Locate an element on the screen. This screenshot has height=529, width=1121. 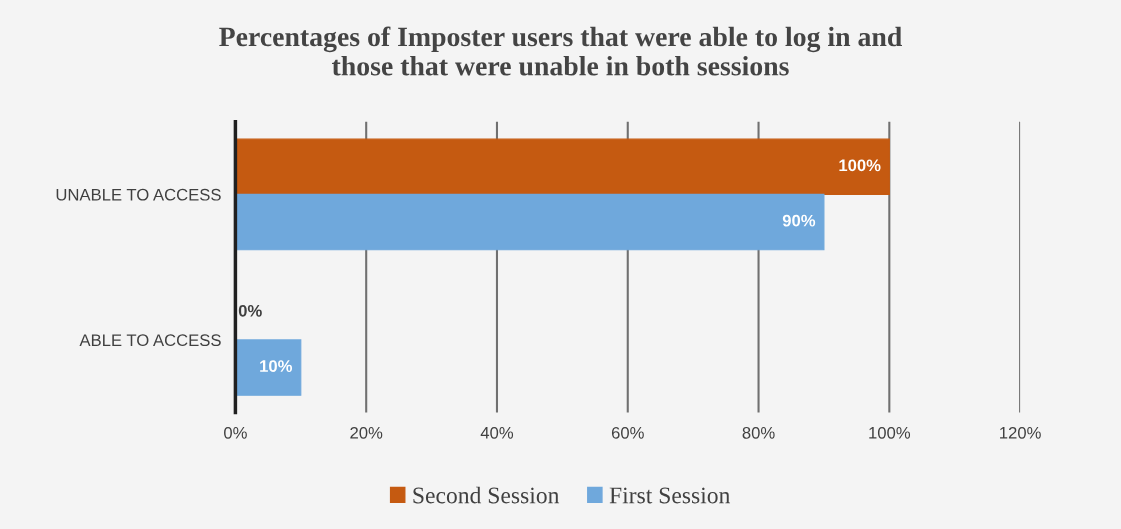
x-tick-label: 60% is located at coordinates (627, 432).